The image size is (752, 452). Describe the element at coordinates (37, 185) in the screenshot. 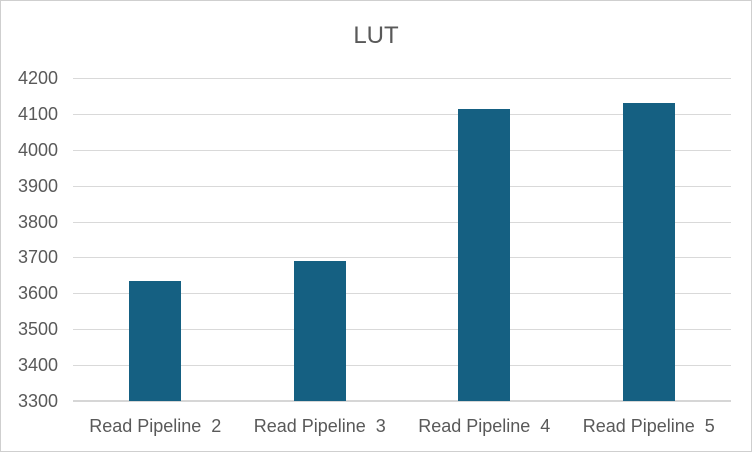

I see `y-tick-label: 3900` at that location.